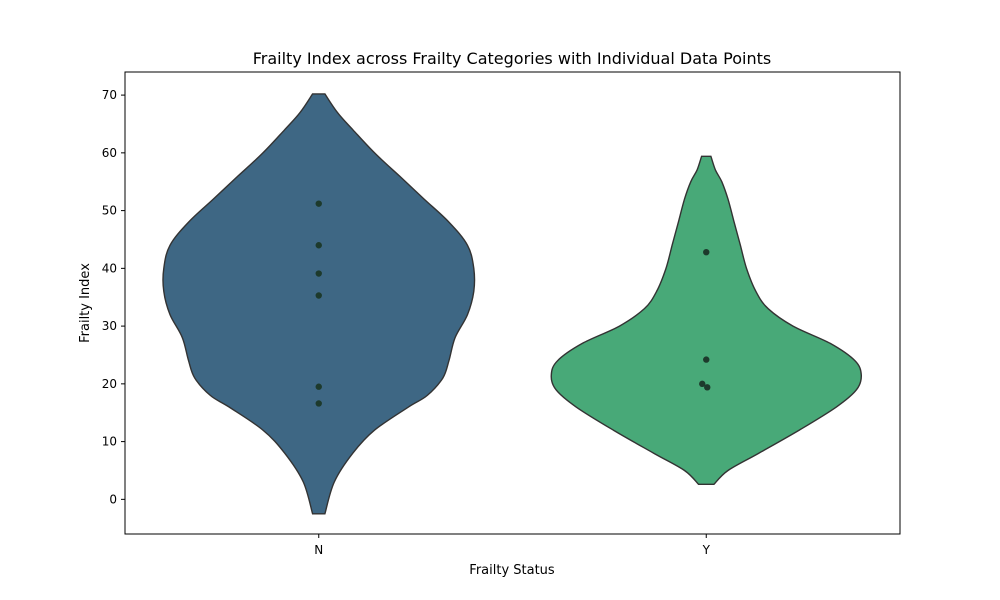  What do you see at coordinates (113, 297) in the screenshot?
I see `y-axis: 0 10 20 30 40 50 60 70` at bounding box center [113, 297].